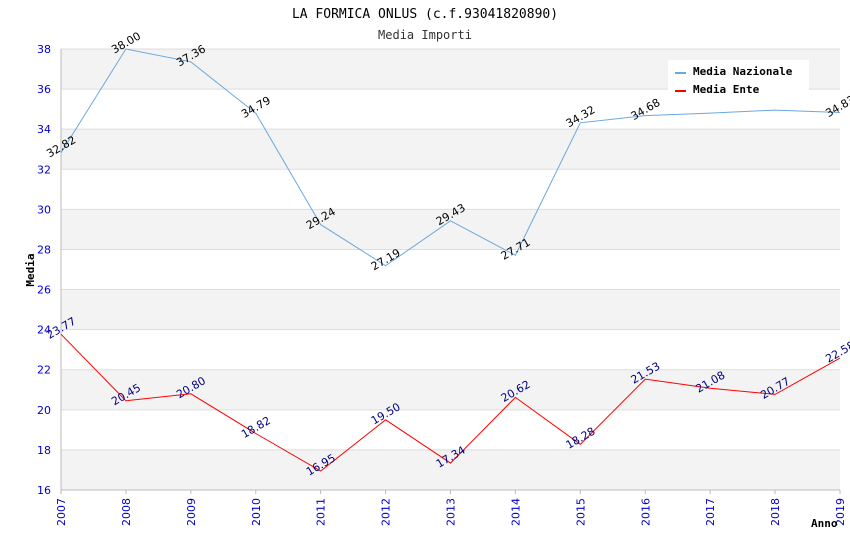 The image size is (850, 550). I want to click on x-axis-label: Anno, so click(824, 523).